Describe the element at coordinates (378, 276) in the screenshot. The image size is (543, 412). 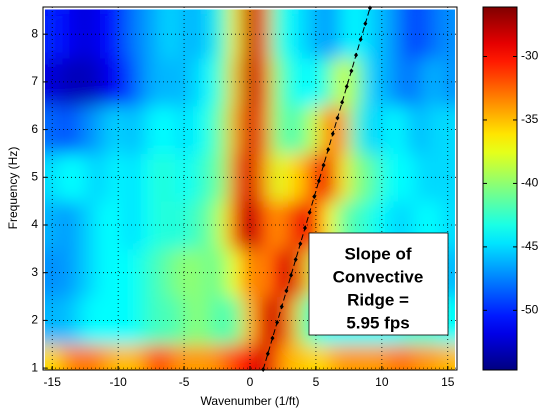
I see `annotation-text: Convective` at that location.